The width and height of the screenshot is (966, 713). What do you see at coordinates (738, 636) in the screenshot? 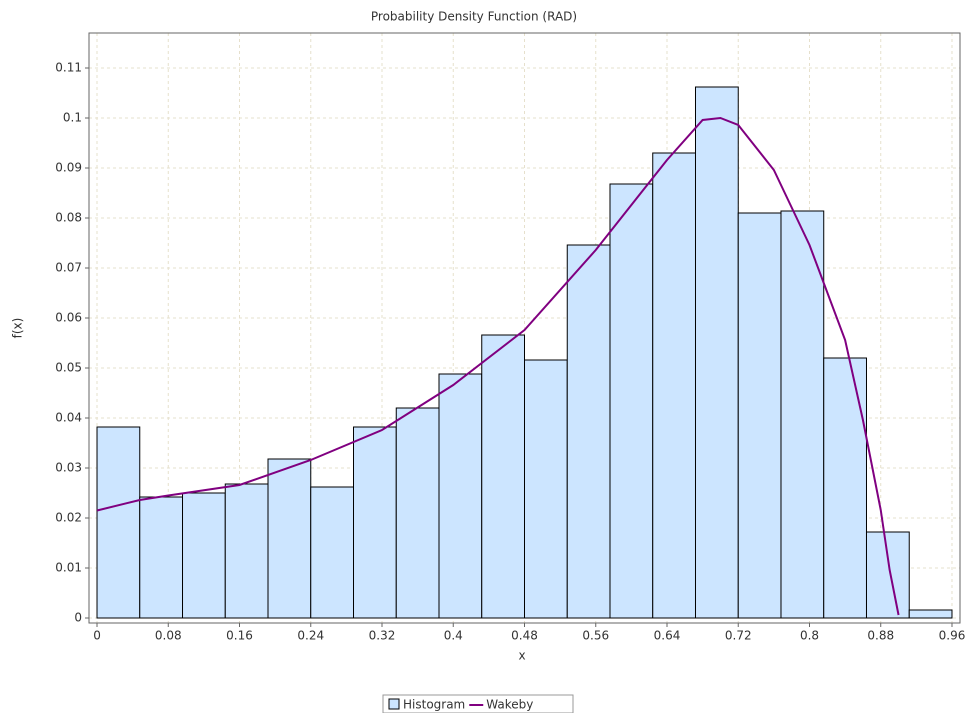
I see `x-tick-label: 0.72` at bounding box center [738, 636].